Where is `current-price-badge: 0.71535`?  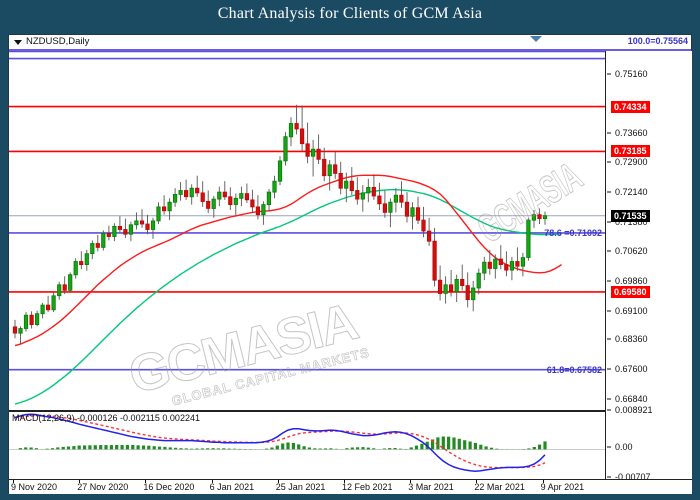
current-price-badge: 0.71535 is located at coordinates (630, 215).